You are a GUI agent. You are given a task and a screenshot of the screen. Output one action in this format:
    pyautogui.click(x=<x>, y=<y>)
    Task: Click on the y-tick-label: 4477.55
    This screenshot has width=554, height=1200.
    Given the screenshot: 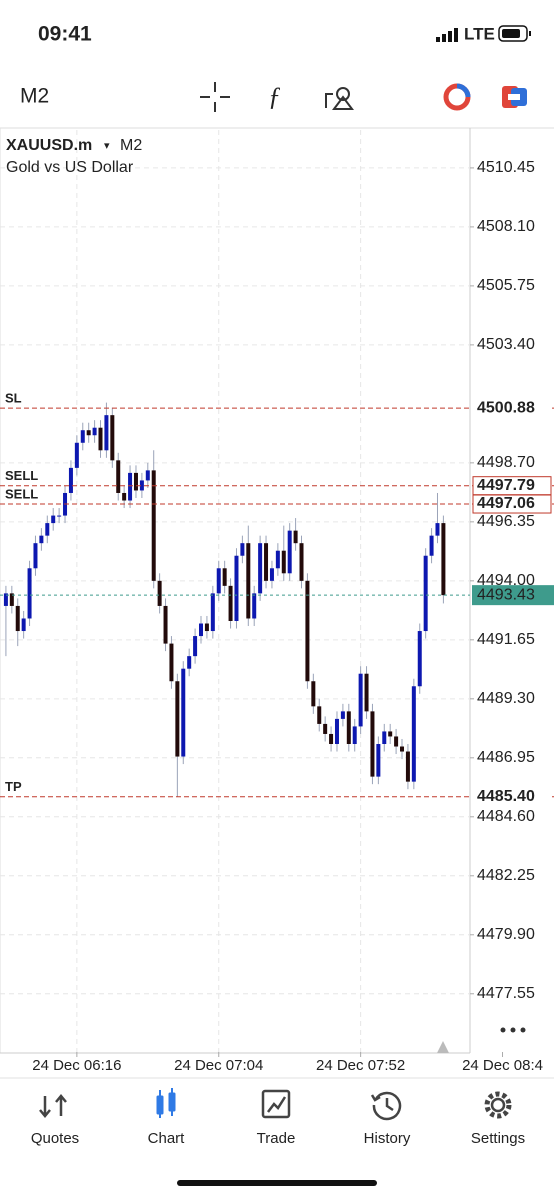 What is the action you would take?
    pyautogui.click(x=506, y=993)
    